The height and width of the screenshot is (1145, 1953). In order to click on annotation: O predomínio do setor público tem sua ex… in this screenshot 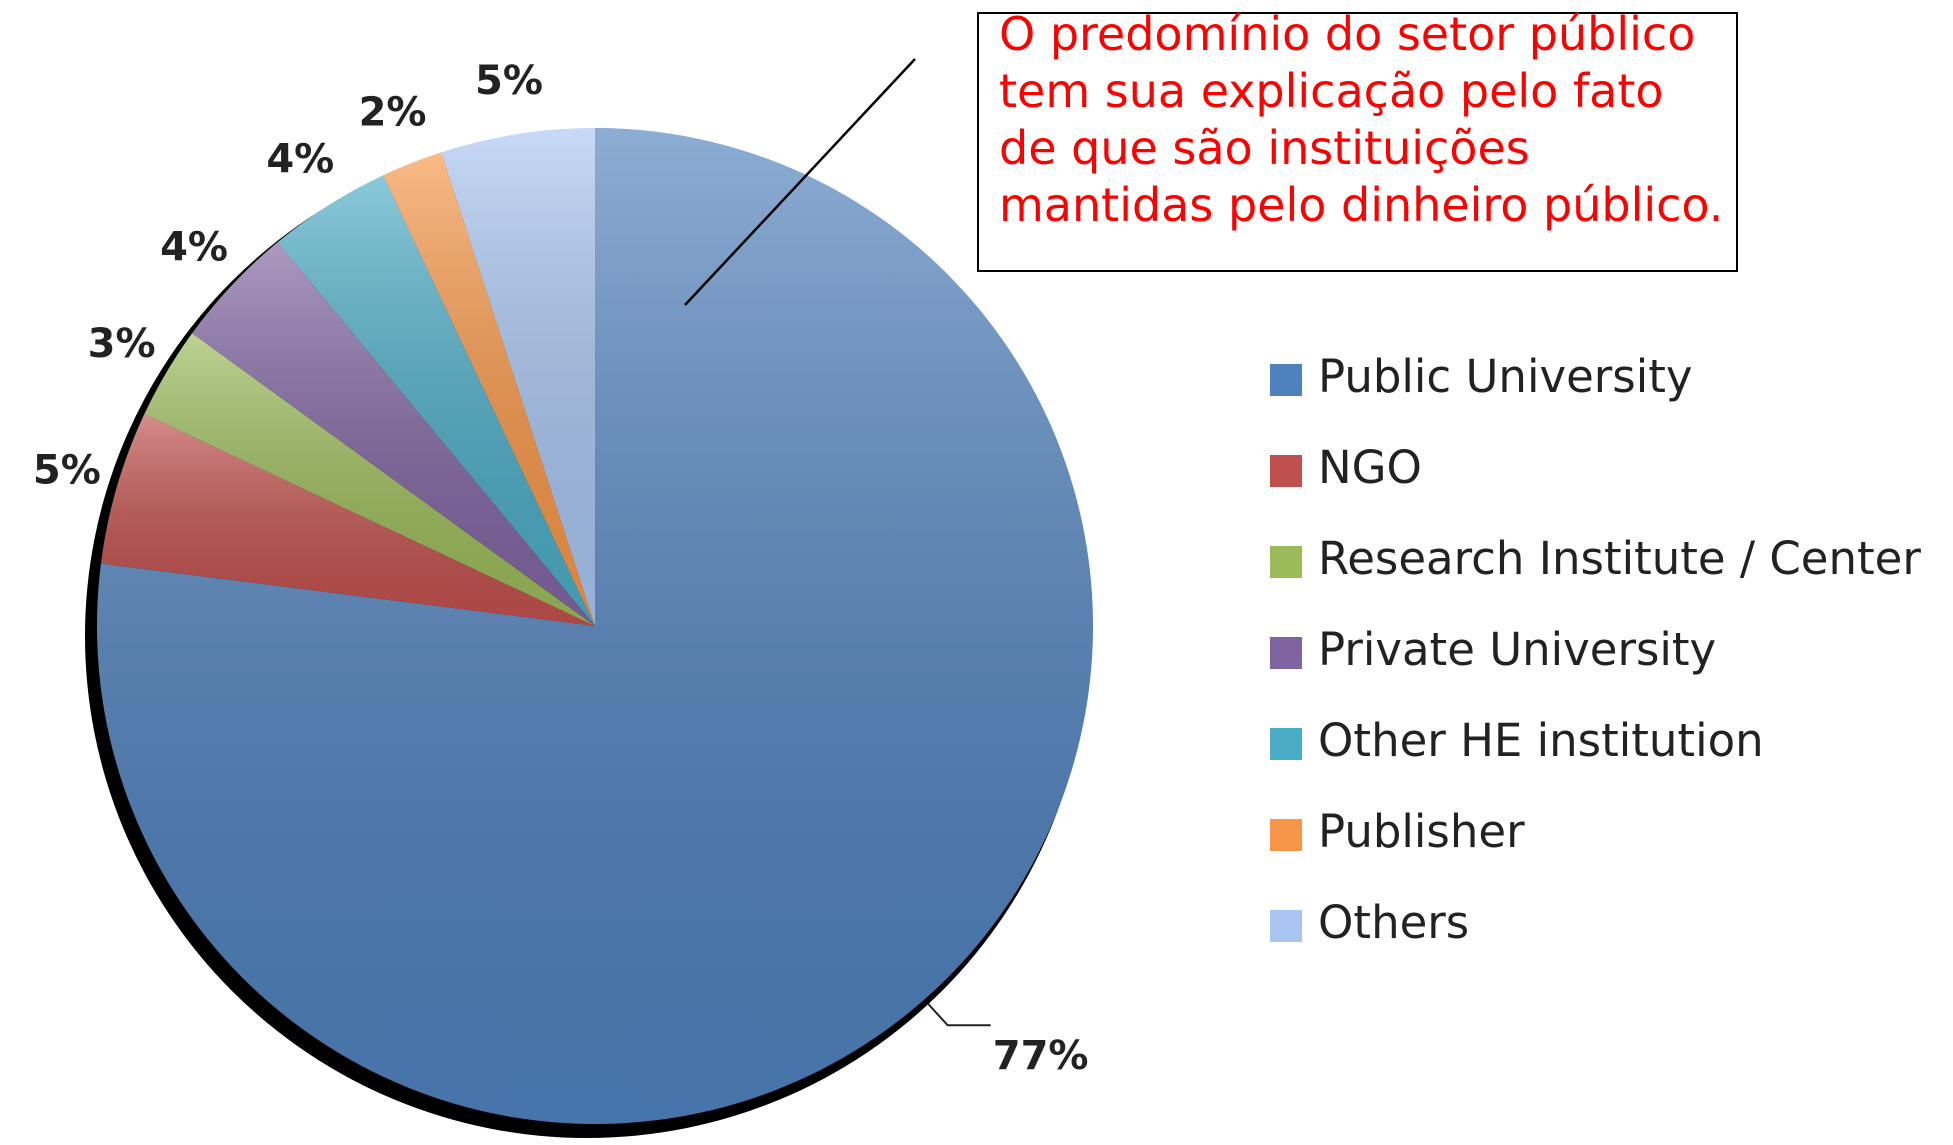, I will do `click(1361, 119)`.